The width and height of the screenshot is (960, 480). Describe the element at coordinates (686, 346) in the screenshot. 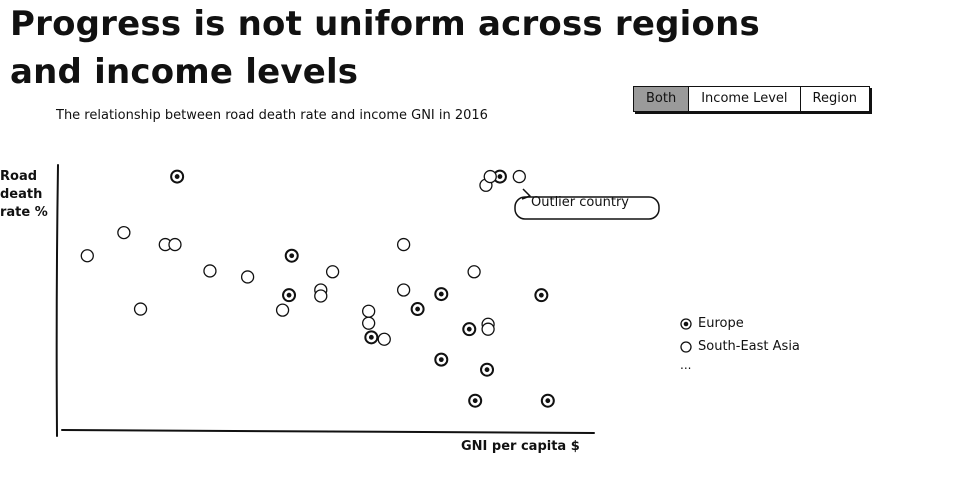

I see `hollow-circle-icon` at that location.